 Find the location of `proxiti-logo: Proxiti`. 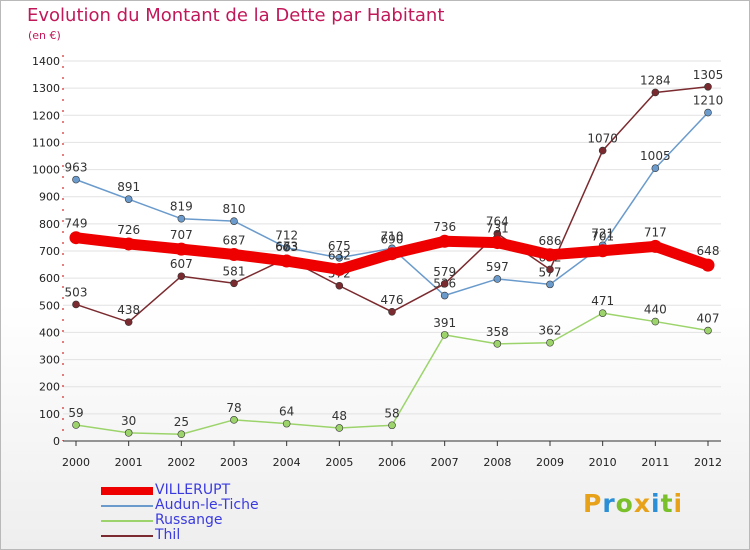

proxiti-logo: Proxiti is located at coordinates (633, 503).